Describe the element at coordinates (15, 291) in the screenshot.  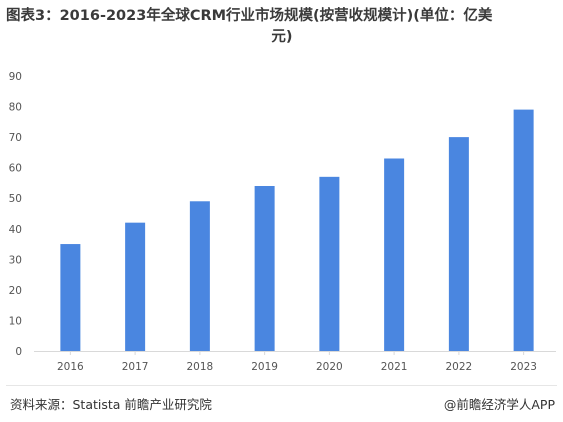
I see `y-tick-label: 20` at that location.